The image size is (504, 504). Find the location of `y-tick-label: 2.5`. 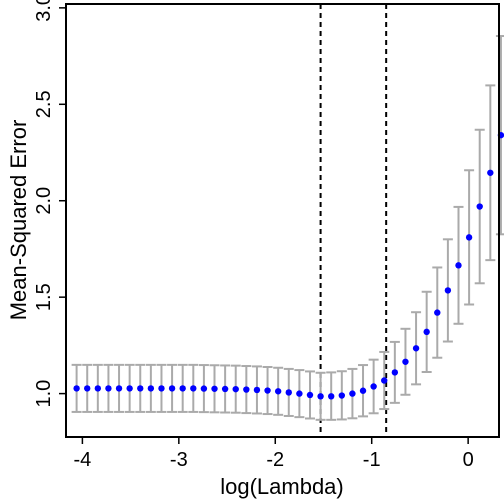

y-tick-label: 2.5 is located at coordinates (44, 104).